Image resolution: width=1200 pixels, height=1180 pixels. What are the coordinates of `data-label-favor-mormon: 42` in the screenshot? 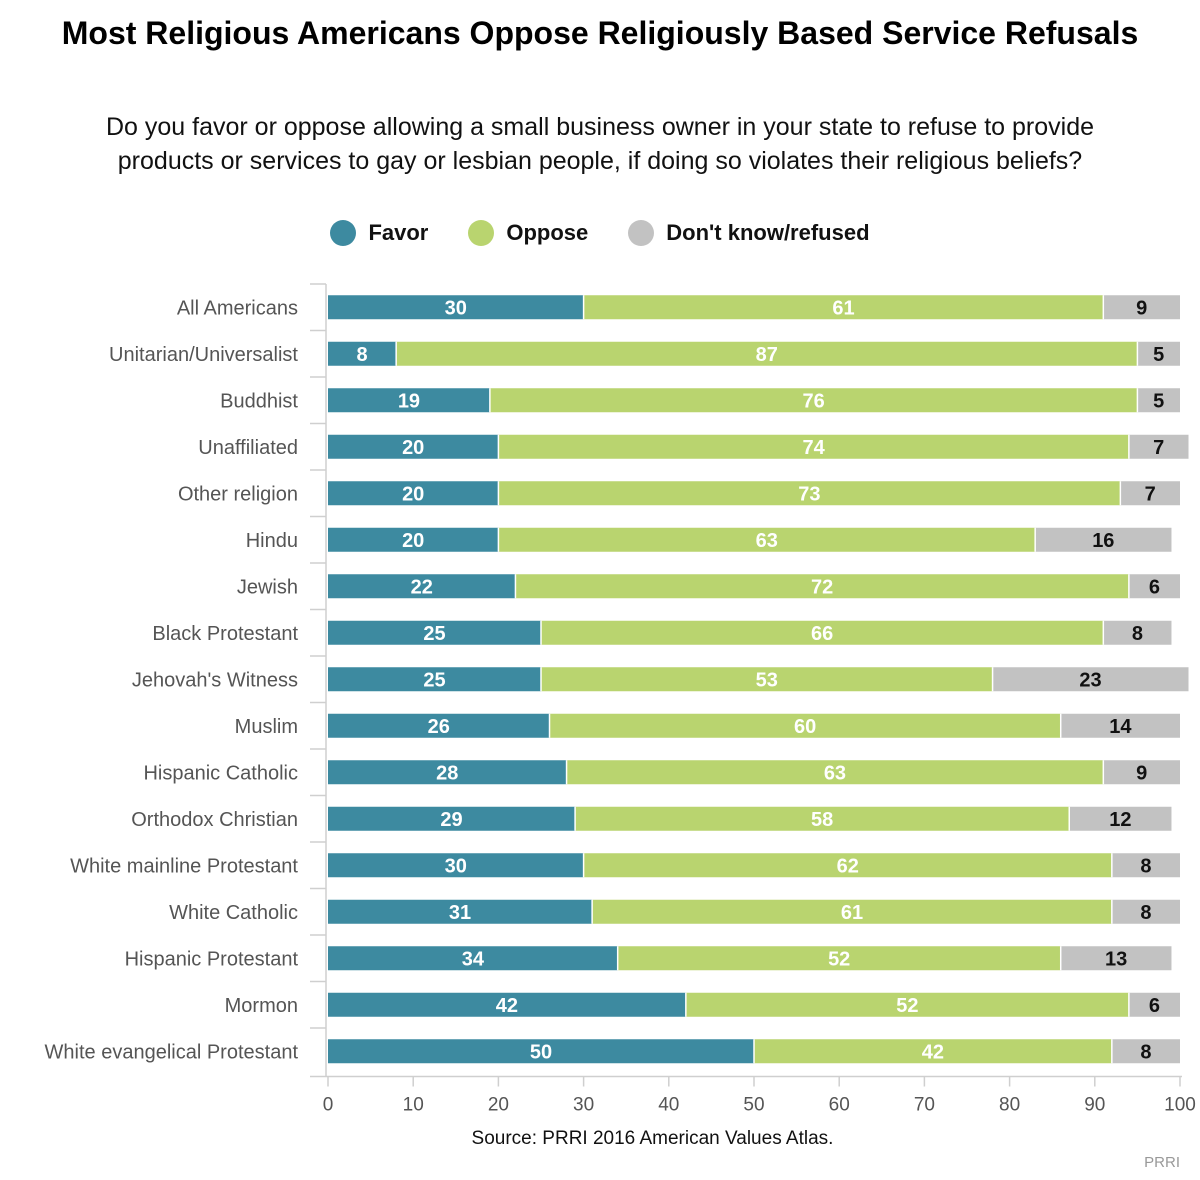 It's located at (507, 1006).